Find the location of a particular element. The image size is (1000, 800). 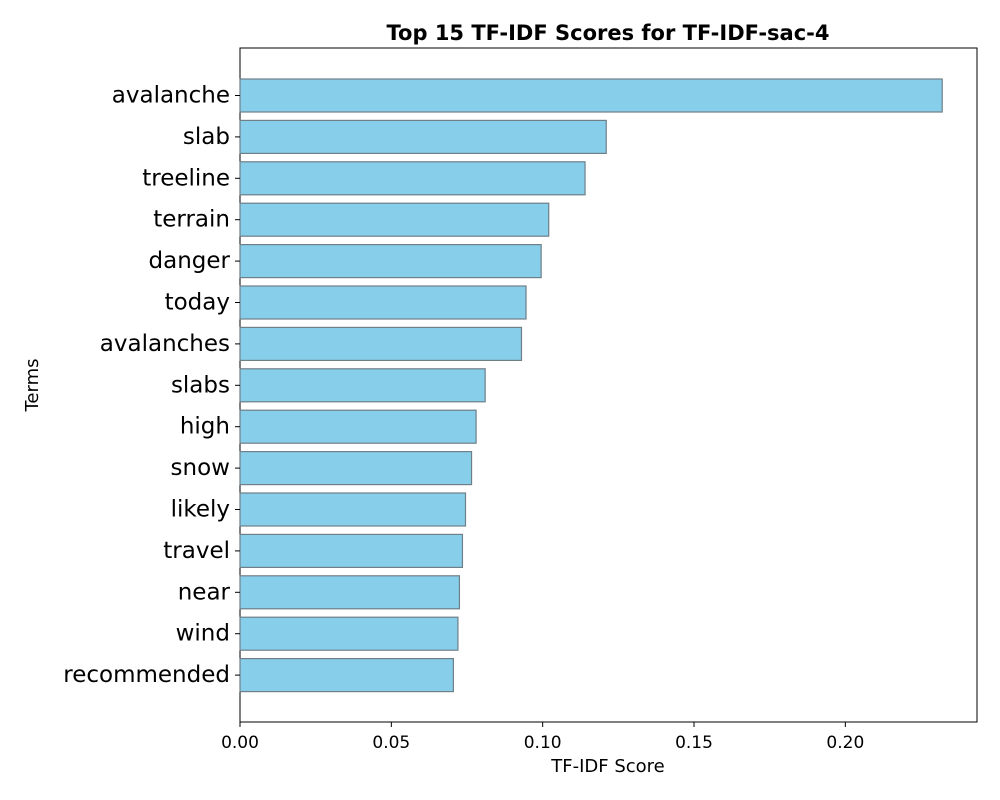

category-label-near: near is located at coordinates (204, 592).